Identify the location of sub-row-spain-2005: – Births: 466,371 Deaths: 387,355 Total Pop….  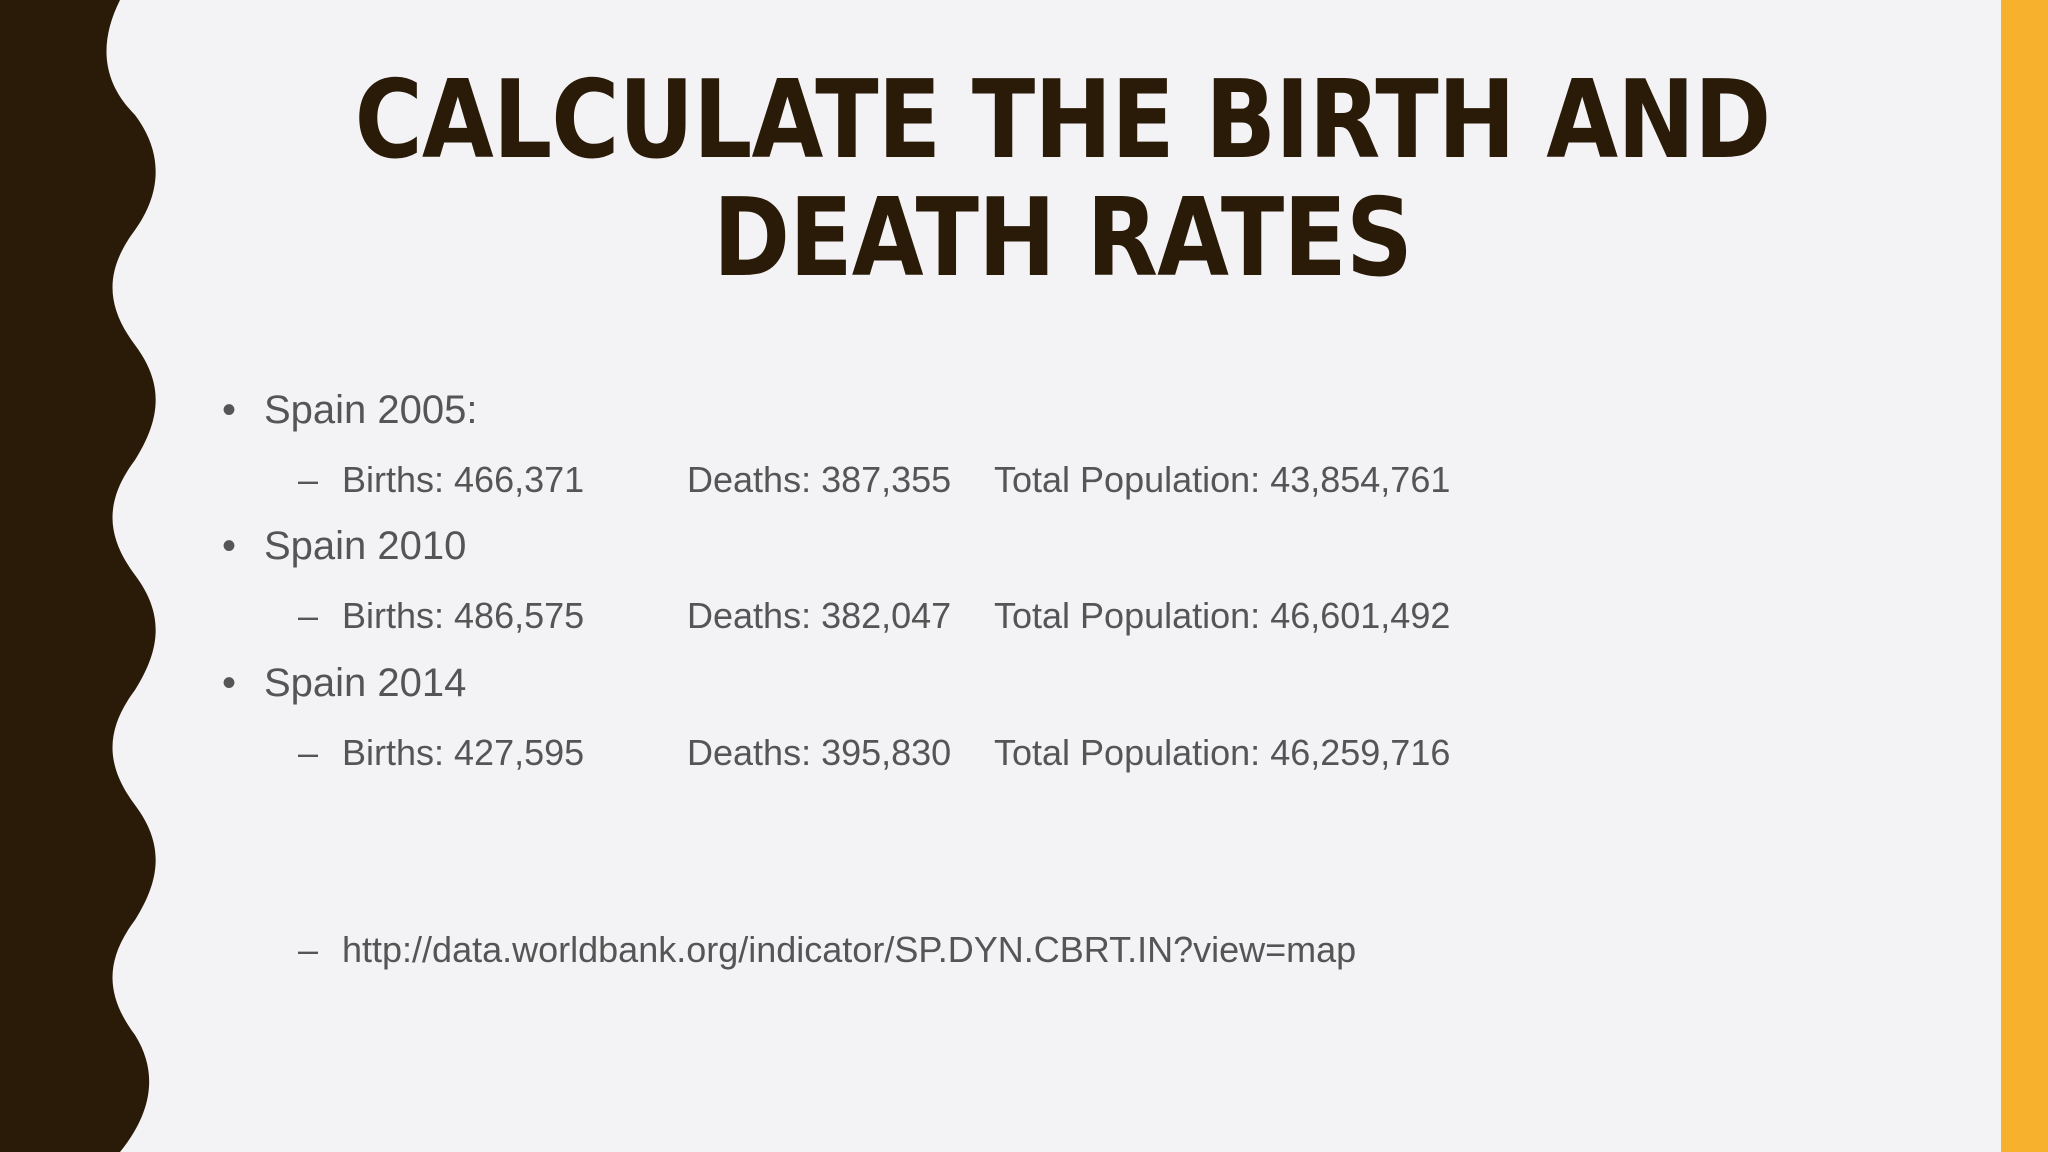
(898, 480).